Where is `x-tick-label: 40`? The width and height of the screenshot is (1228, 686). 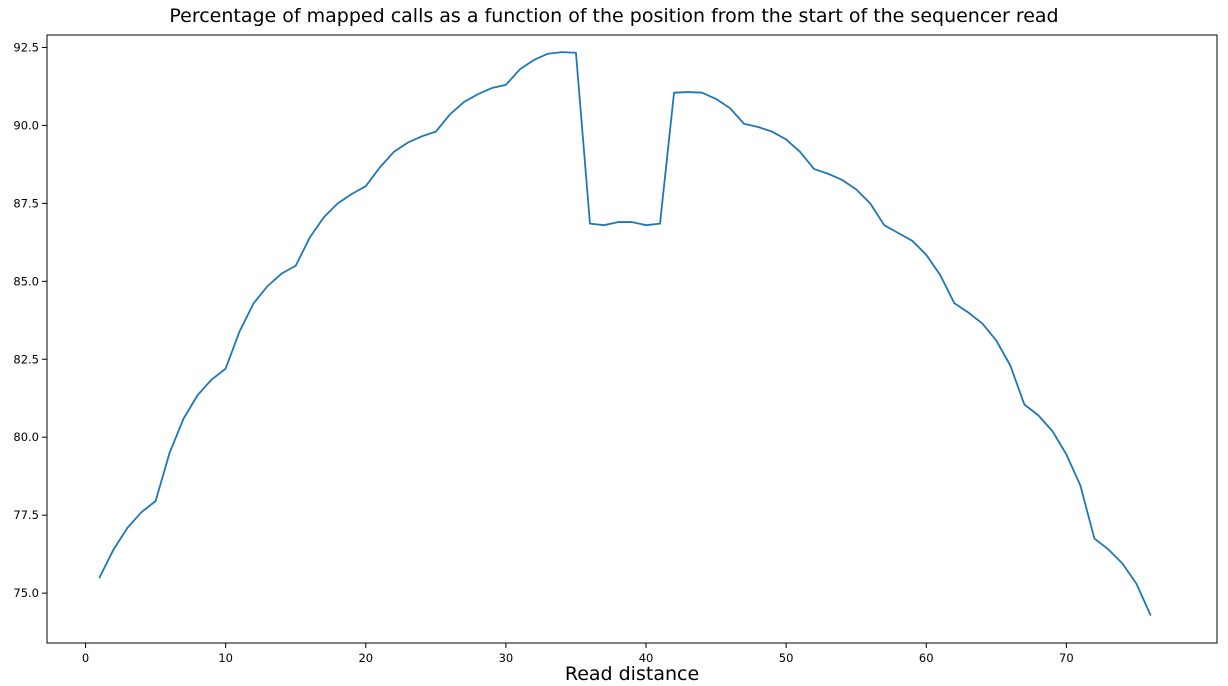 x-tick-label: 40 is located at coordinates (646, 658).